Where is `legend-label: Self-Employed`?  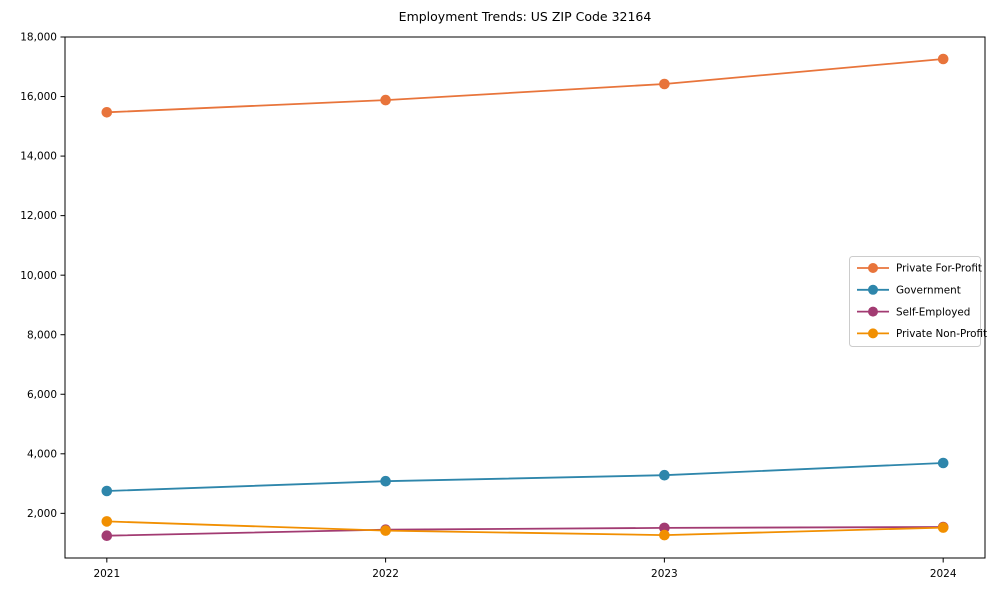
legend-label: Self-Employed is located at coordinates (933, 312).